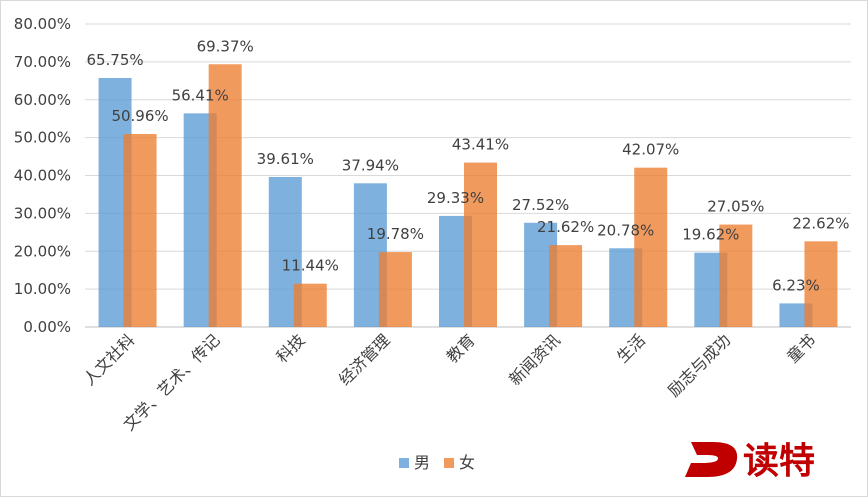  I want to click on y-tick-label: 30.00%, so click(42, 213).